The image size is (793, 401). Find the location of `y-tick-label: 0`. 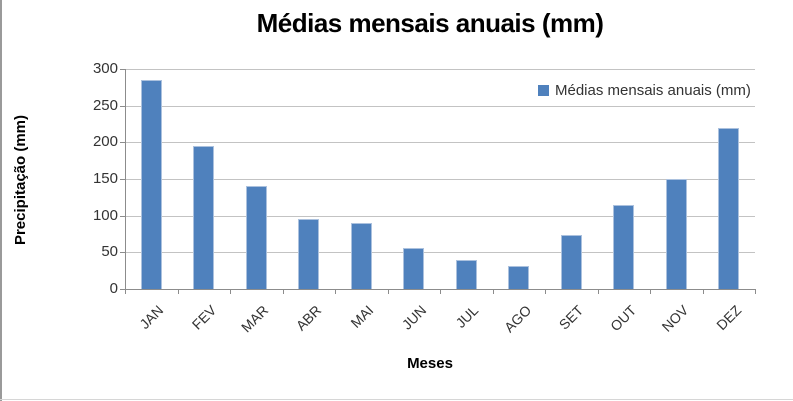

y-tick-label: 0 is located at coordinates (113, 288).